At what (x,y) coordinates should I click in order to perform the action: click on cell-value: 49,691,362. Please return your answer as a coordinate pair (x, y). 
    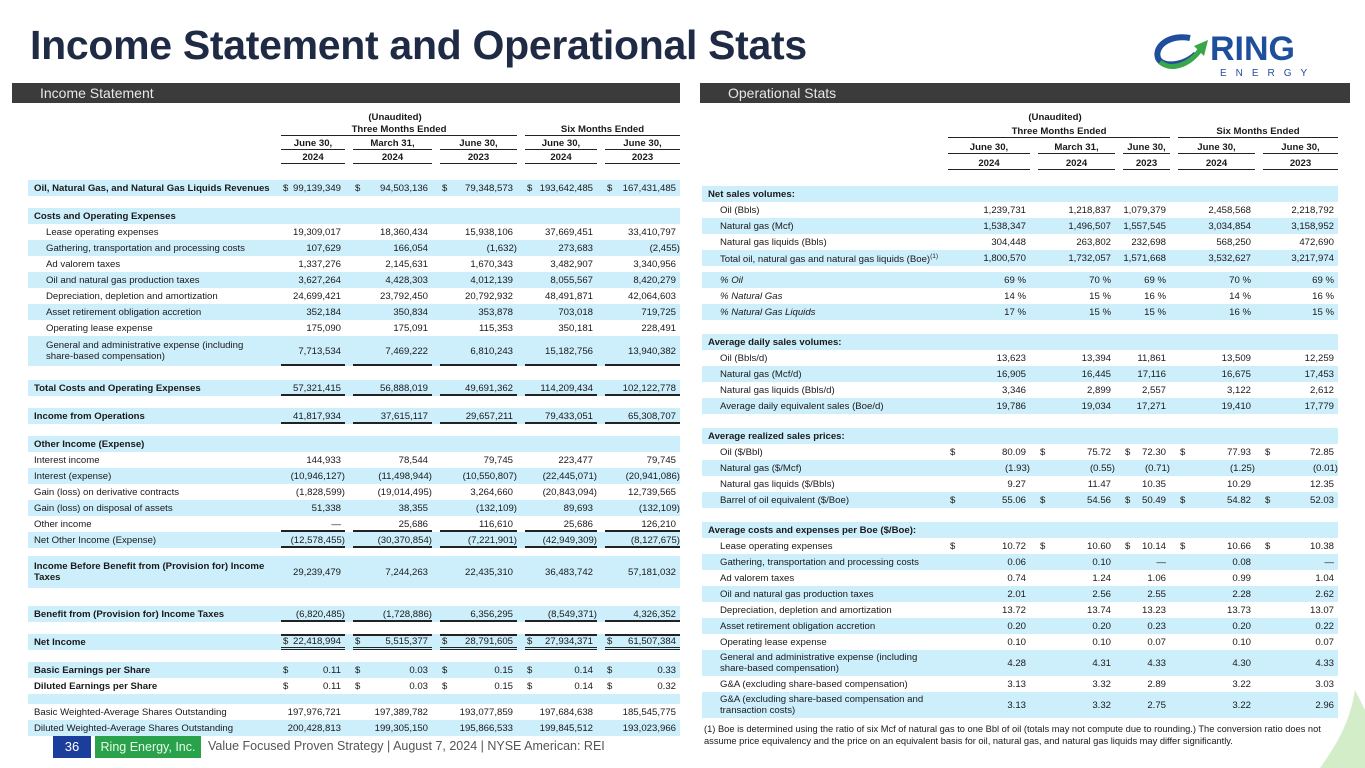
    Looking at the image, I should click on (488, 388).